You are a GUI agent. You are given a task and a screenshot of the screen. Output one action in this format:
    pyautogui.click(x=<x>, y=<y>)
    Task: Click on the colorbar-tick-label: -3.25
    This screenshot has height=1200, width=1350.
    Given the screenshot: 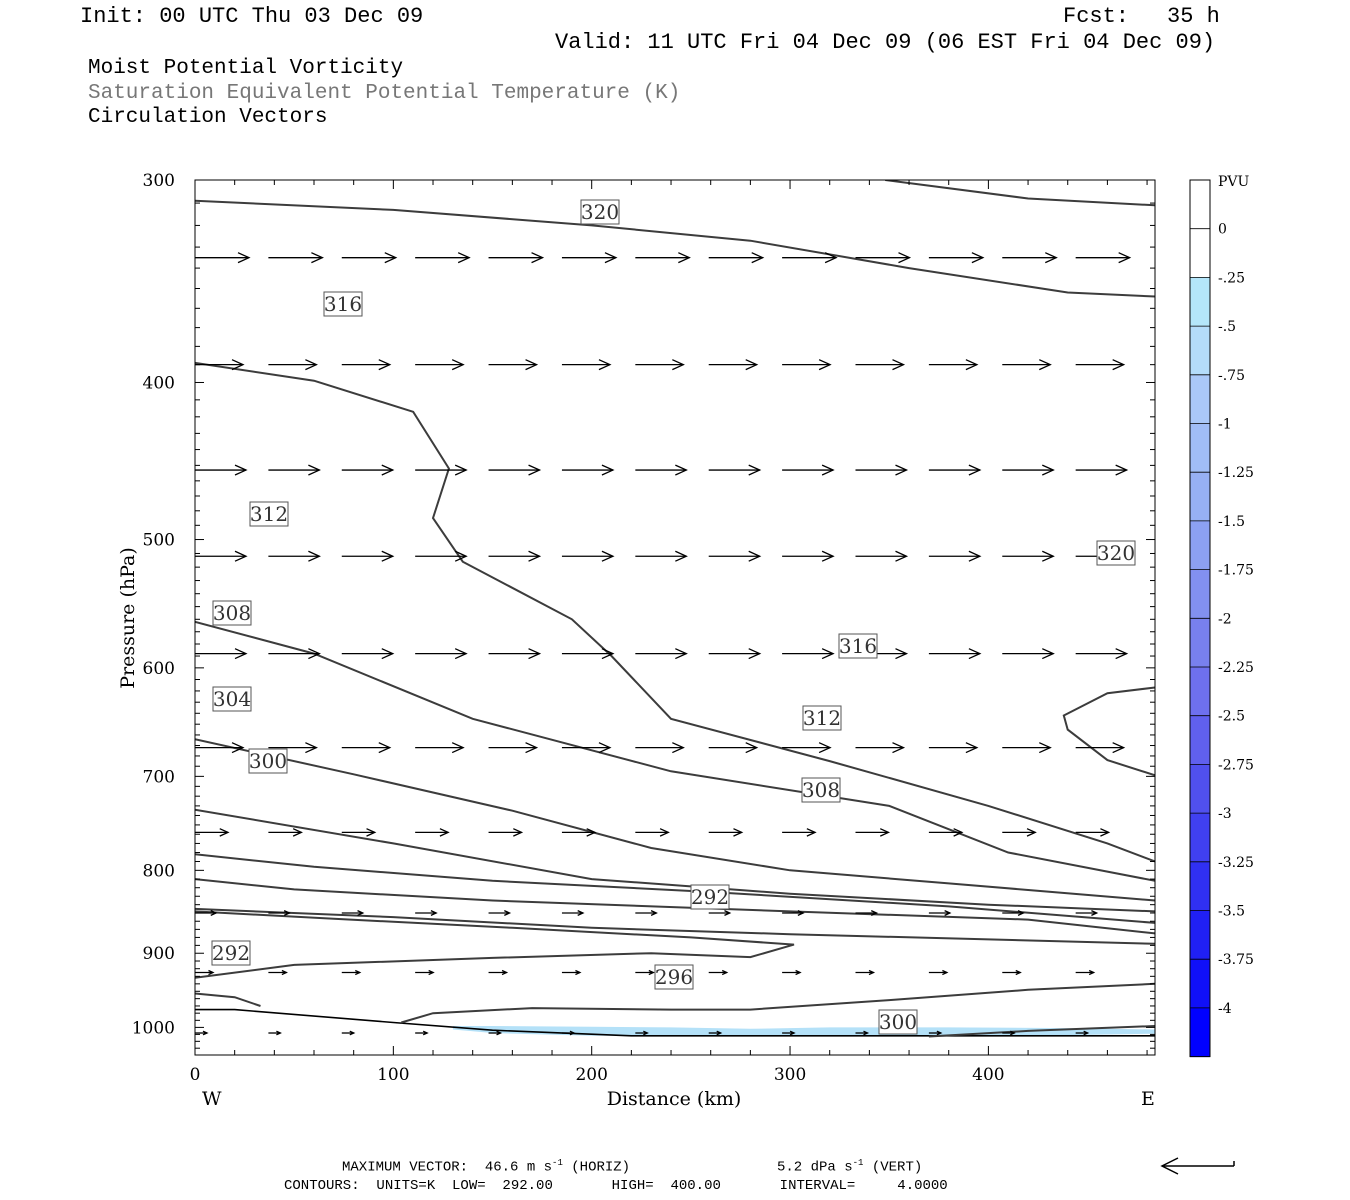 What is the action you would take?
    pyautogui.click(x=1236, y=863)
    